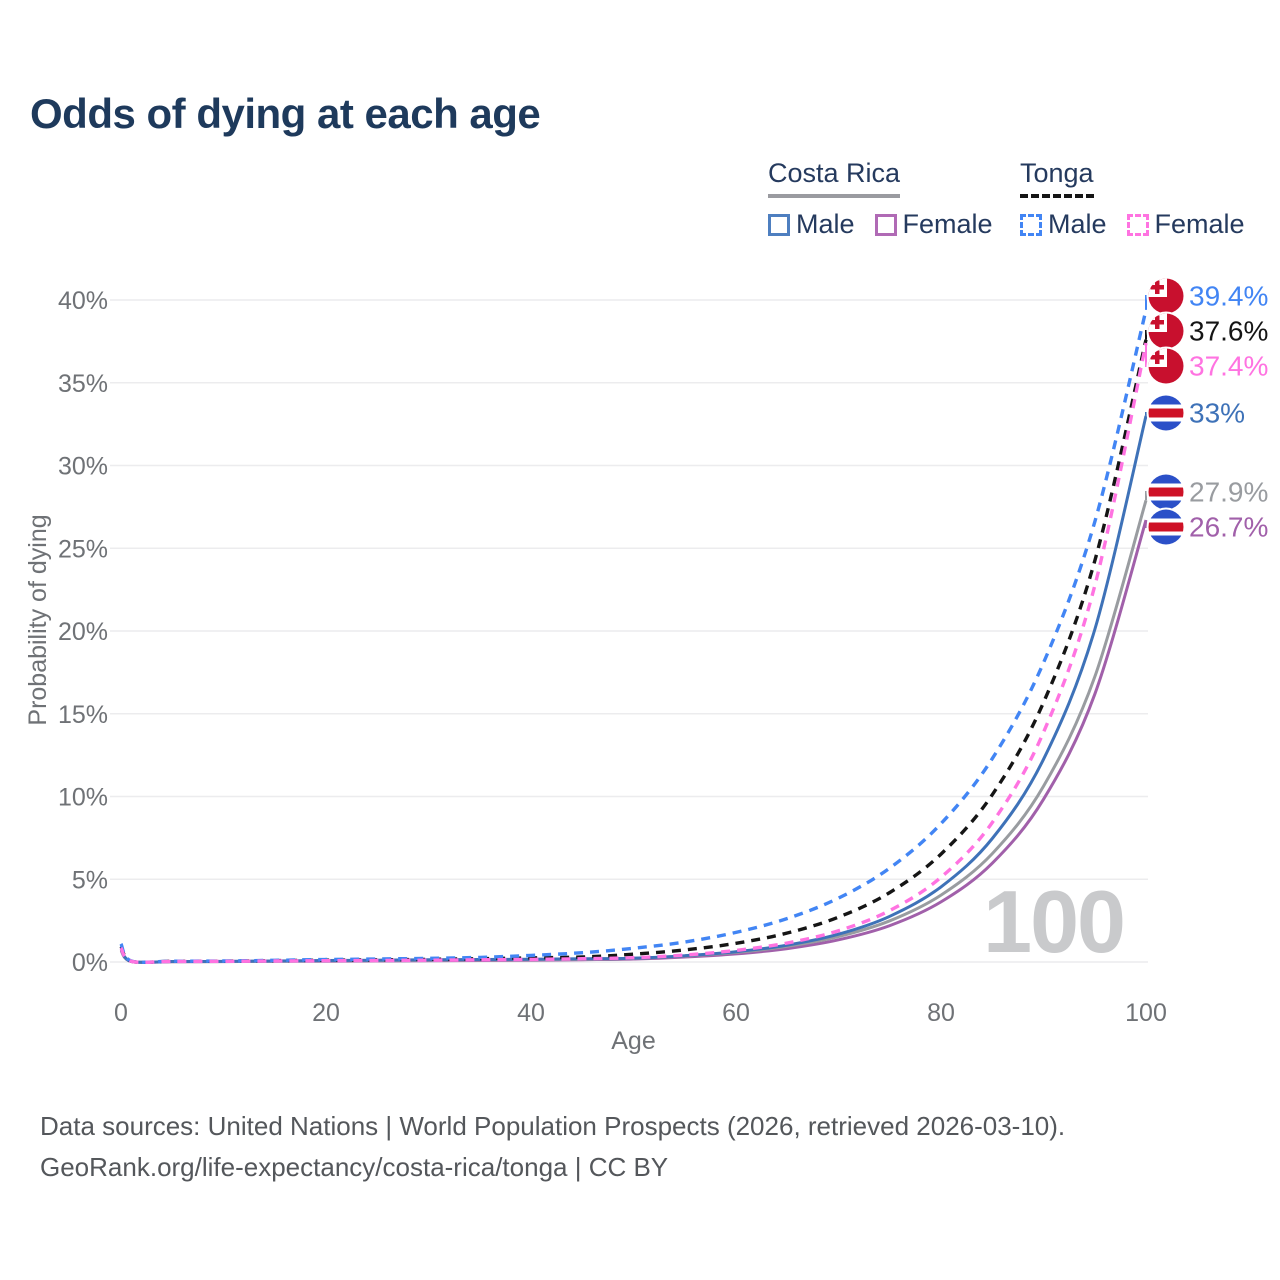  I want to click on legend-item-costa-rica-female: Female, so click(933, 224).